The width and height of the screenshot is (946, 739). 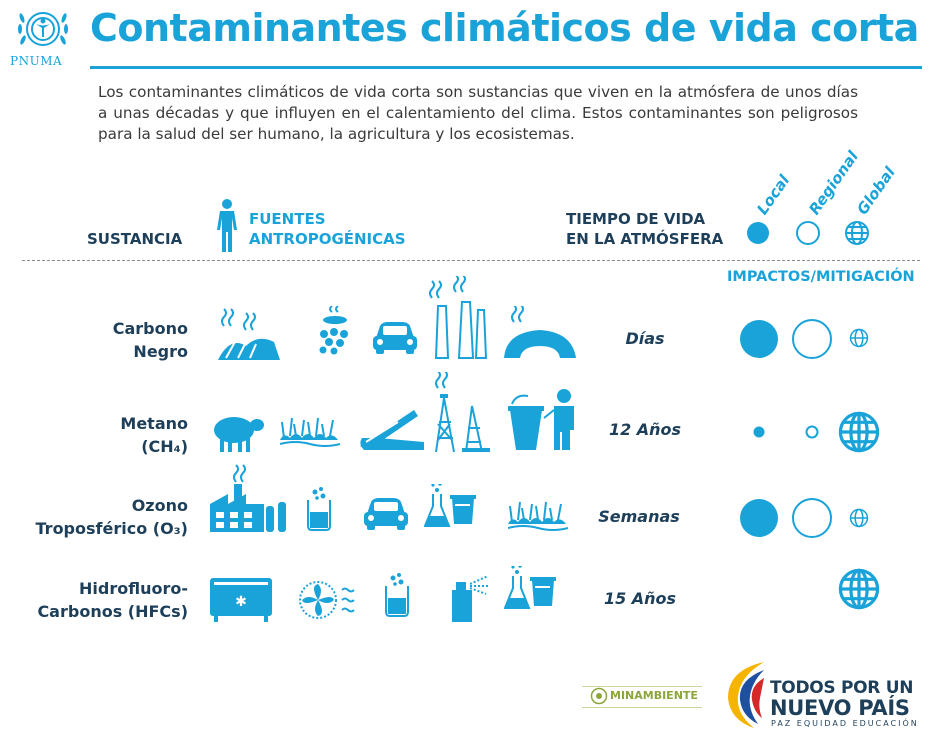 I want to click on pnuma-logo-icon, so click(x=43, y=29).